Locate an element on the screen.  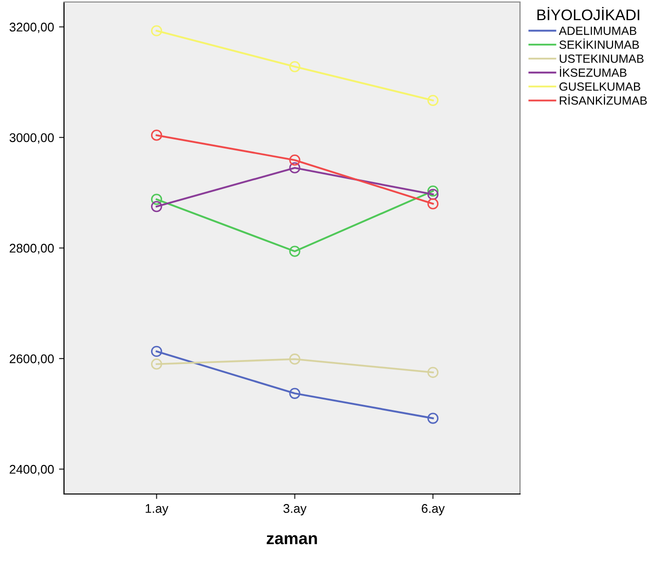
x-tick-label: 3.ay is located at coordinates (295, 510).